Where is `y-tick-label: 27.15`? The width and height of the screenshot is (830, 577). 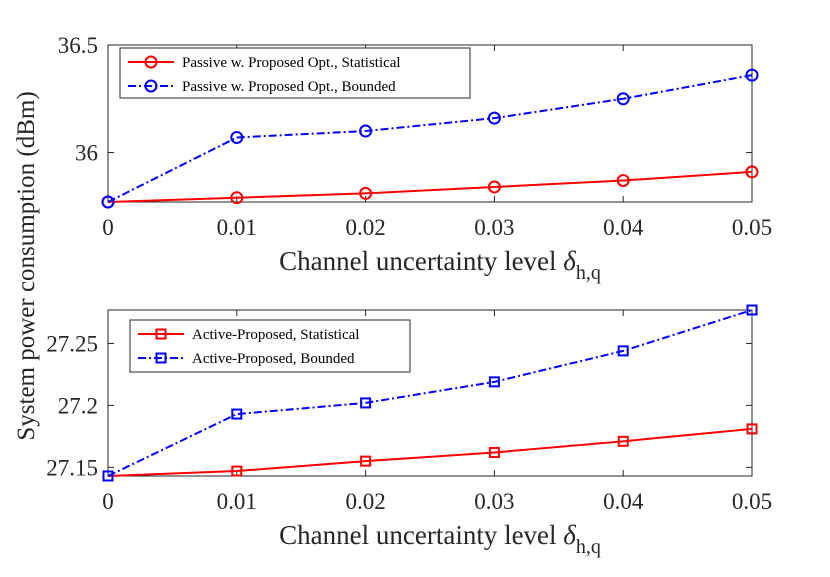
y-tick-label: 27.15 is located at coordinates (72, 467).